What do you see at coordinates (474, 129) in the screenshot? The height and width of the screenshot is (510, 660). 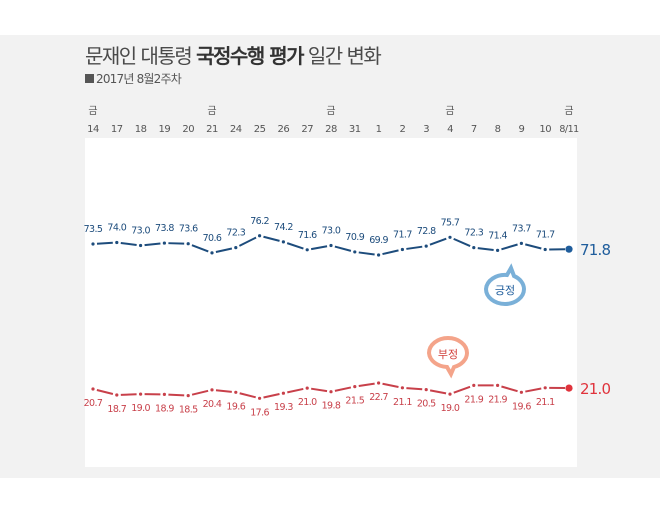 I see `x-tick-label: 7` at bounding box center [474, 129].